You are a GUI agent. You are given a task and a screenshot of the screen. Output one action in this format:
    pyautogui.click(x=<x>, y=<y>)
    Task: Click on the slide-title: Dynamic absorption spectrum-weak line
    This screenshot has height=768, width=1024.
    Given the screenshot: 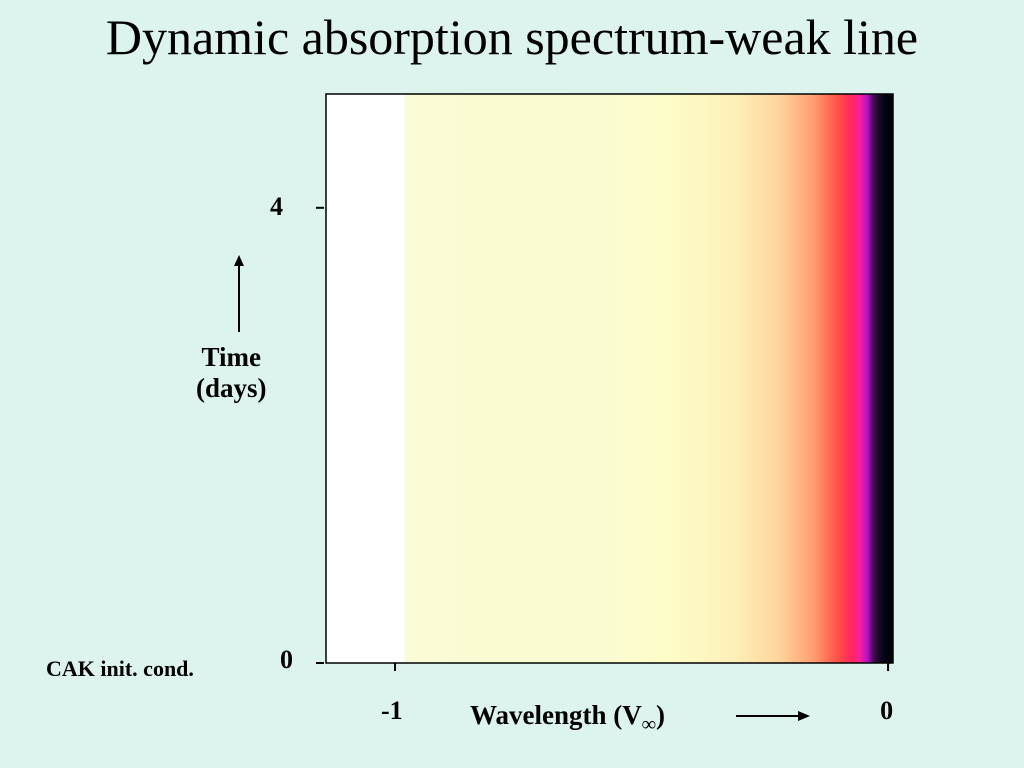 What is the action you would take?
    pyautogui.click(x=512, y=37)
    